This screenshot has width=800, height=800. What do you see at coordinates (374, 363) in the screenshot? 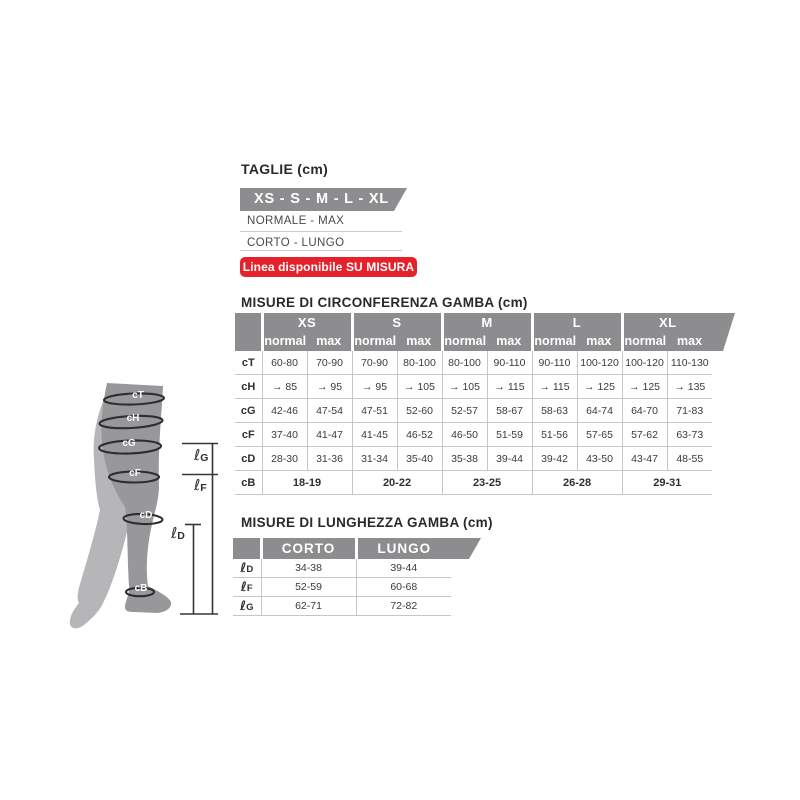
I see `circ-value-cell: 70-90` at bounding box center [374, 363].